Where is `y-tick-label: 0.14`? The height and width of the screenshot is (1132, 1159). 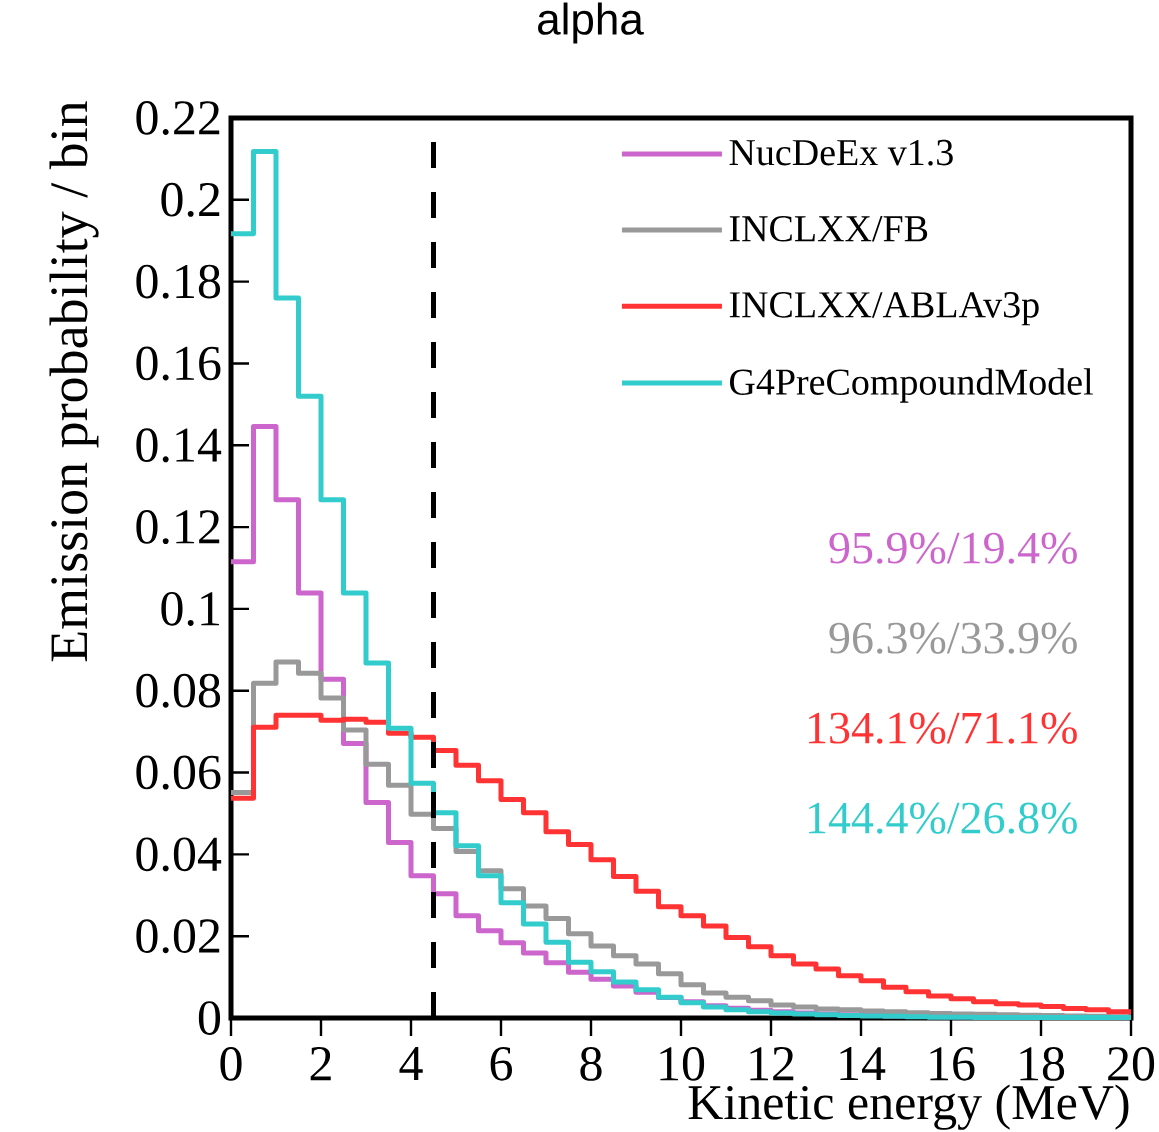
y-tick-label: 0.14 is located at coordinates (179, 445).